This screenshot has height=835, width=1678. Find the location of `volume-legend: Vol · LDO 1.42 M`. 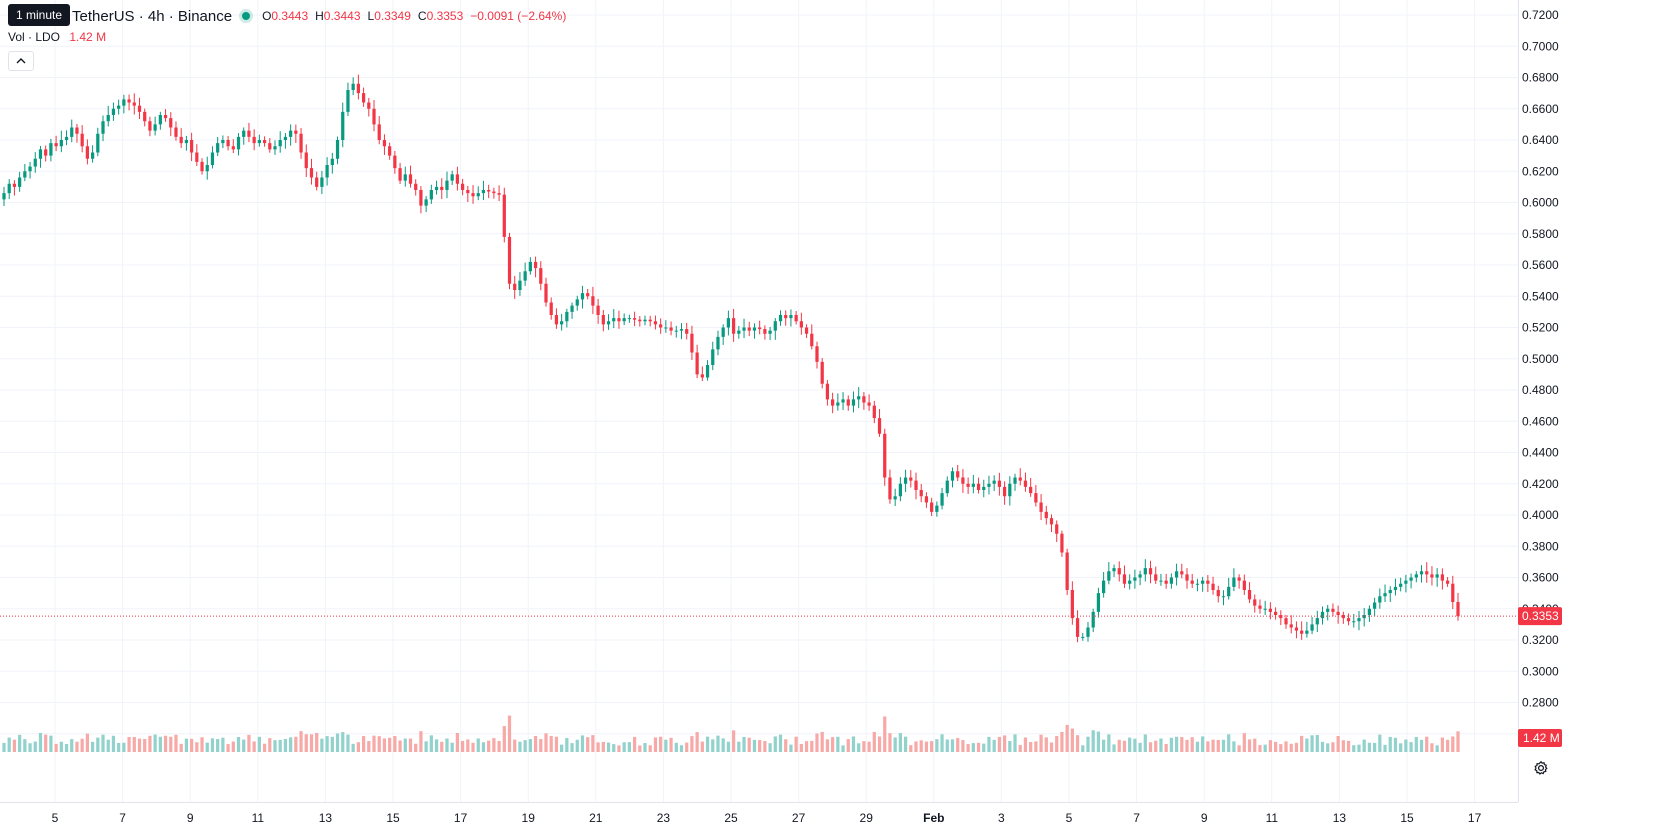

volume-legend: Vol · LDO 1.42 M is located at coordinates (57, 37).